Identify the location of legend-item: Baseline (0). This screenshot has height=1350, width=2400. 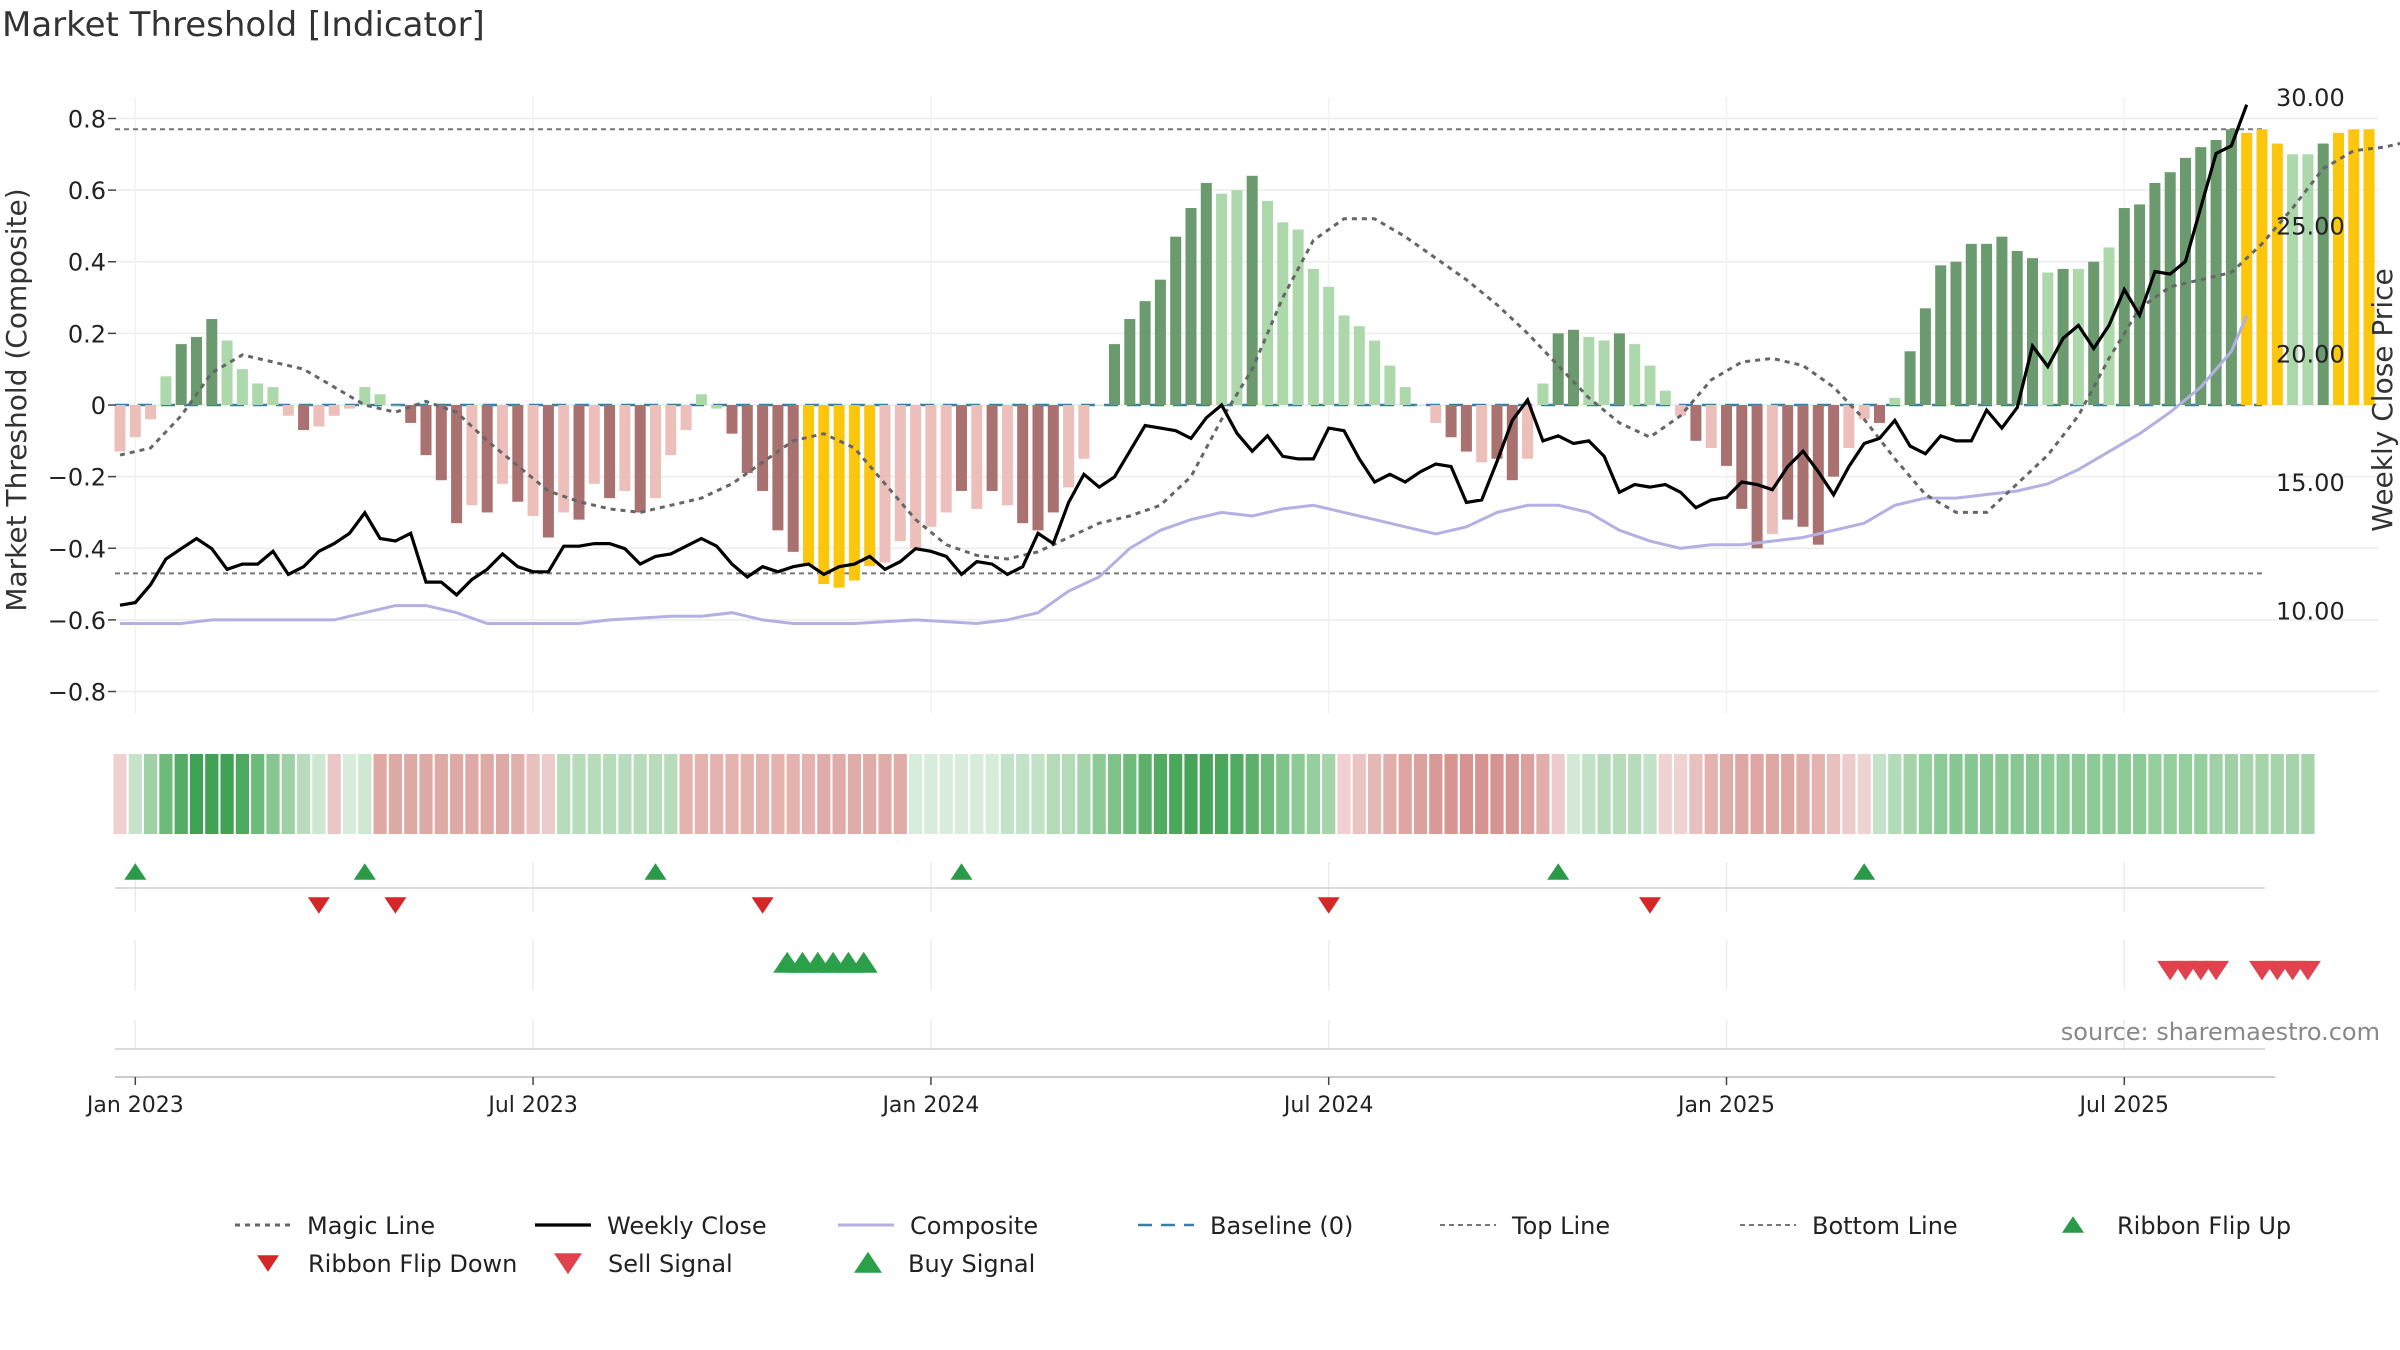
(1245, 1226).